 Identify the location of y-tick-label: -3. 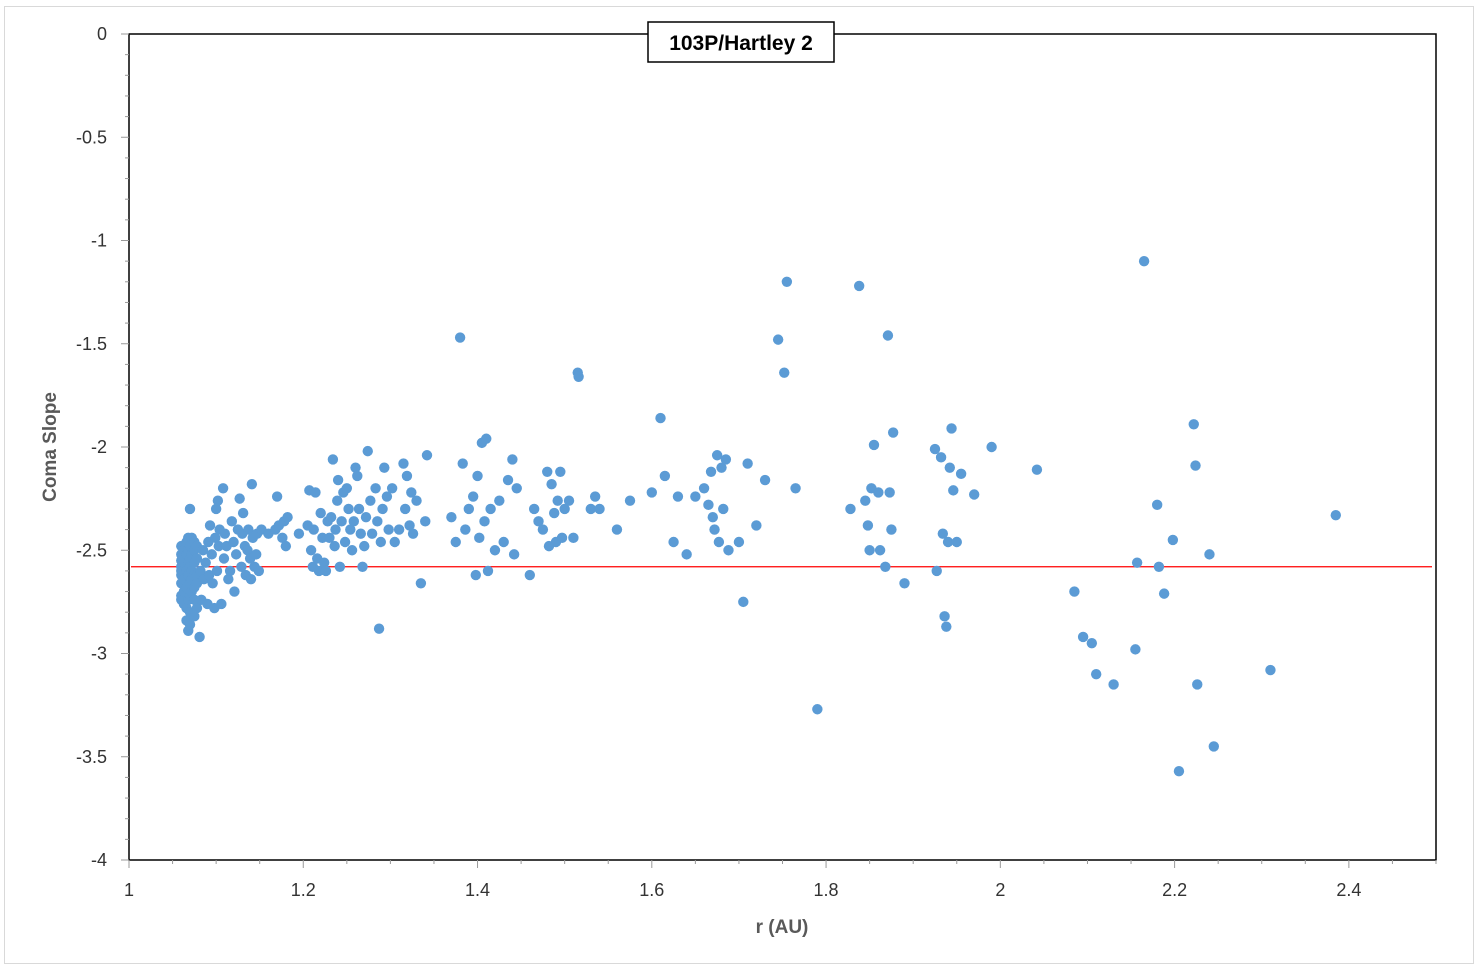
(99, 654).